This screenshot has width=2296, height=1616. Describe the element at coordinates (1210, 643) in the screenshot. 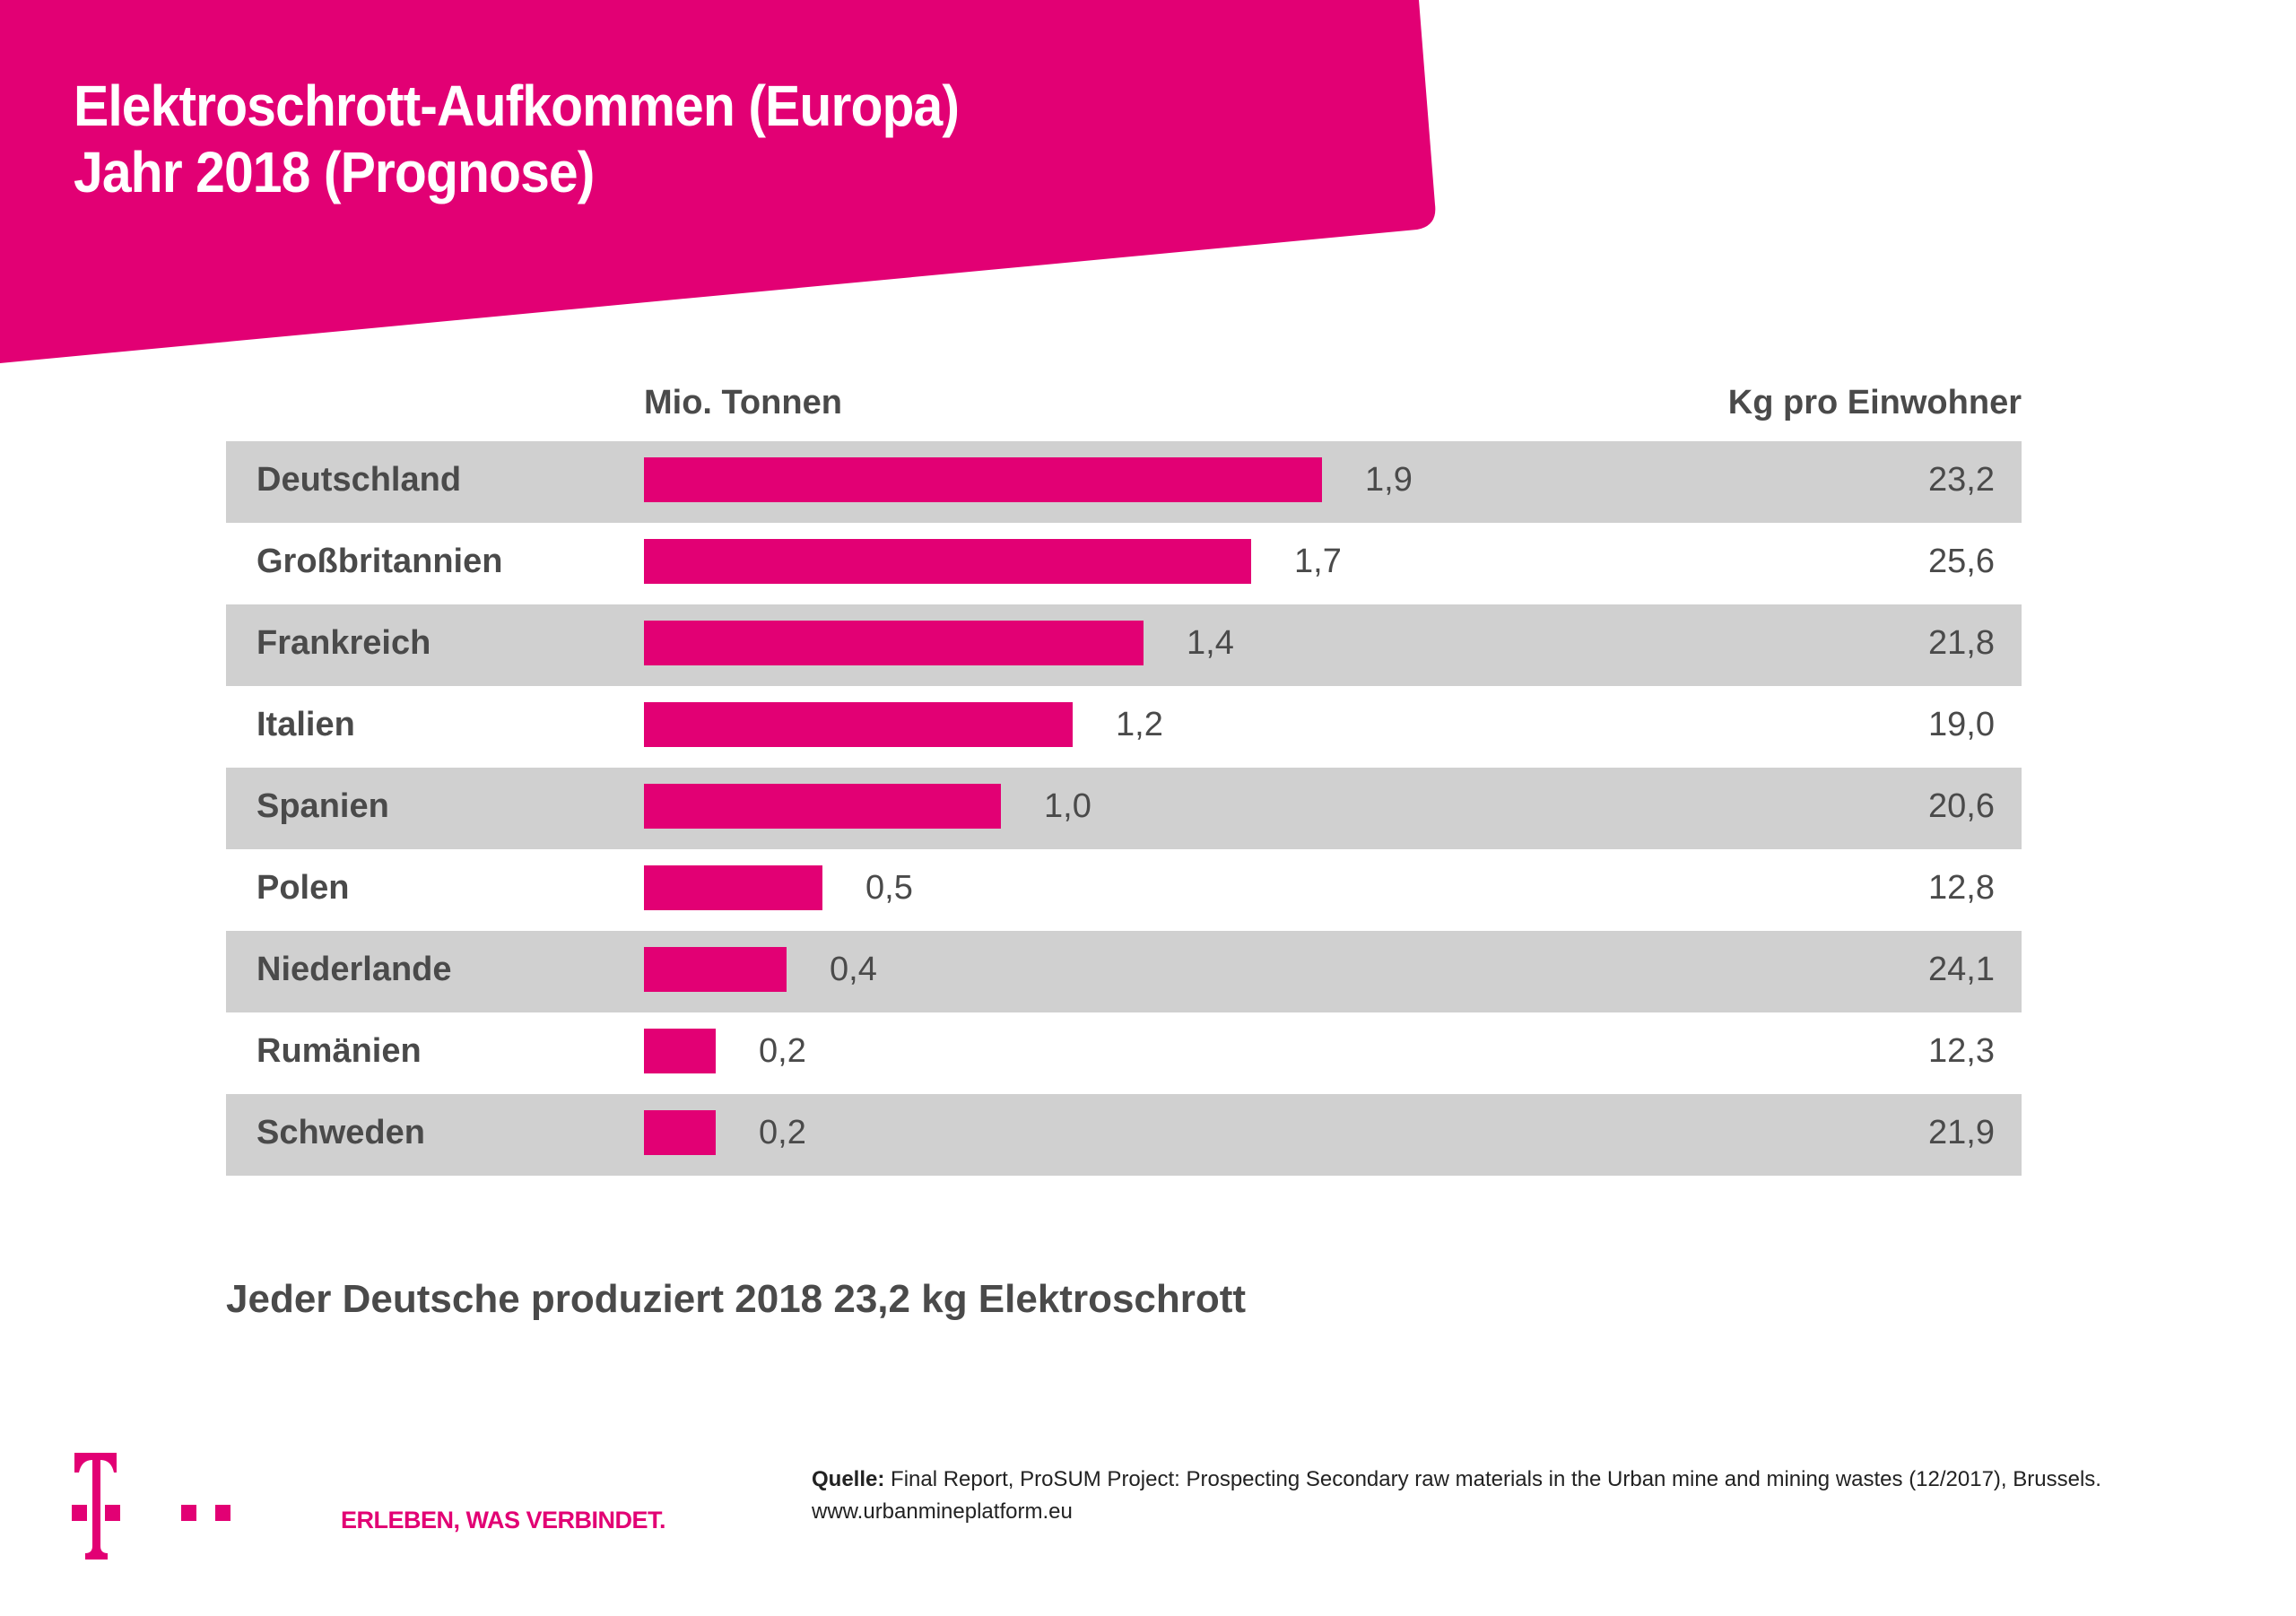

I see `bar-value-label: 1,4` at that location.